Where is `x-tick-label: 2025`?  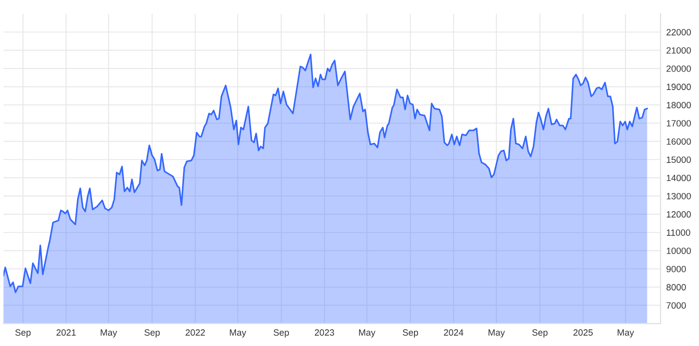
x-tick-label: 2025 is located at coordinates (583, 332).